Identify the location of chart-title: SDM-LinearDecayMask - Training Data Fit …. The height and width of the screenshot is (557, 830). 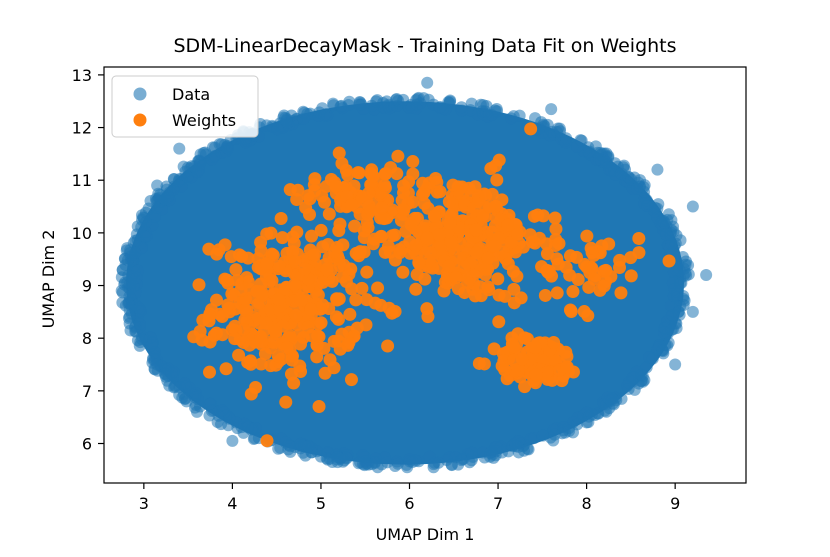
(424, 46).